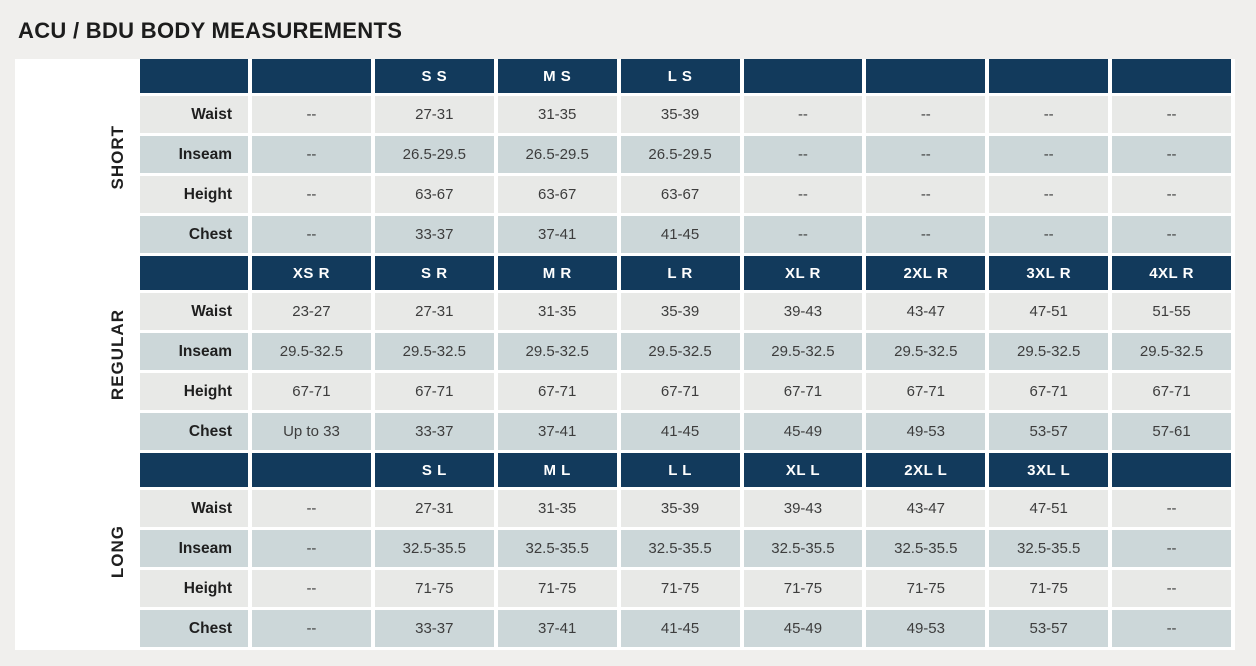 The width and height of the screenshot is (1256, 666). What do you see at coordinates (1051, 471) in the screenshot?
I see `size-column-header: 3XL L` at bounding box center [1051, 471].